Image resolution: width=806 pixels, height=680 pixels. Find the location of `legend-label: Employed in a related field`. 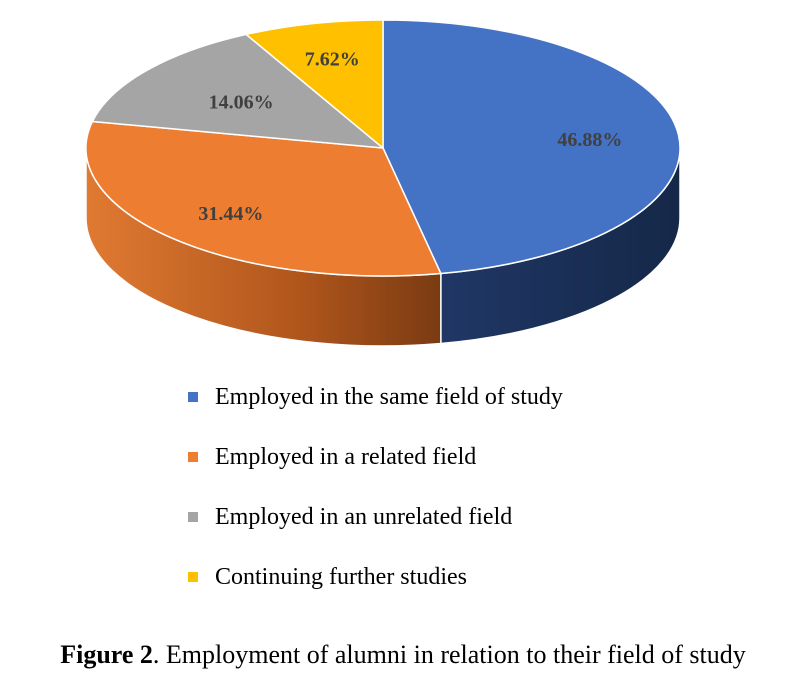

legend-label: Employed in a related field is located at coordinates (346, 456).